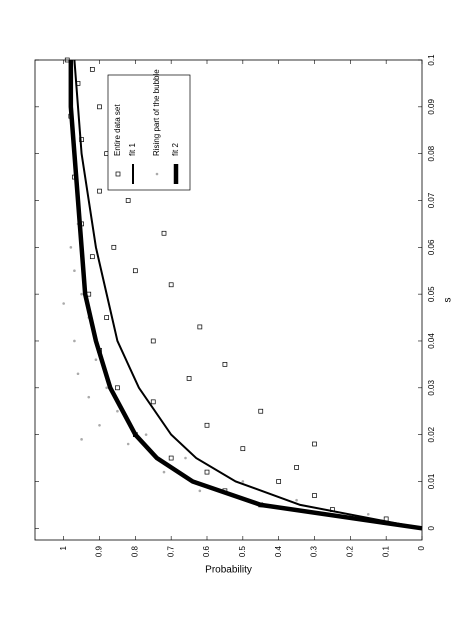 The image size is (471, 628). Describe the element at coordinates (156, 112) in the screenshot. I see `legend-label: Rising part of the bubble` at that location.